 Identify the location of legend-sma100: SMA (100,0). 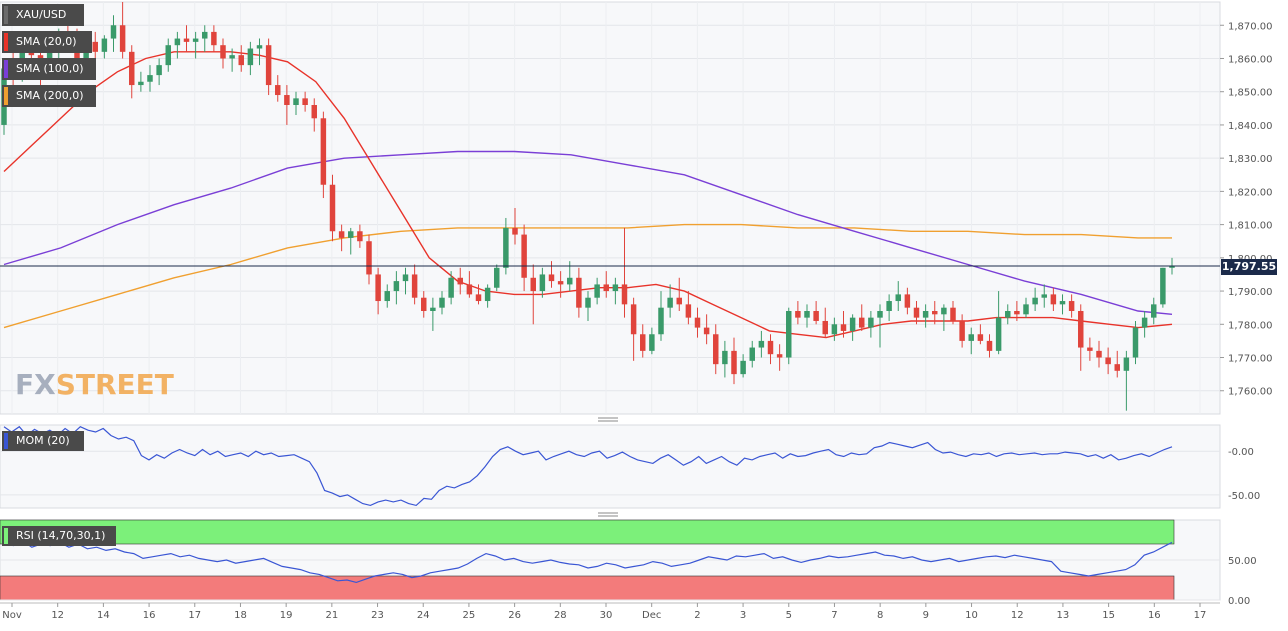
(49, 69).